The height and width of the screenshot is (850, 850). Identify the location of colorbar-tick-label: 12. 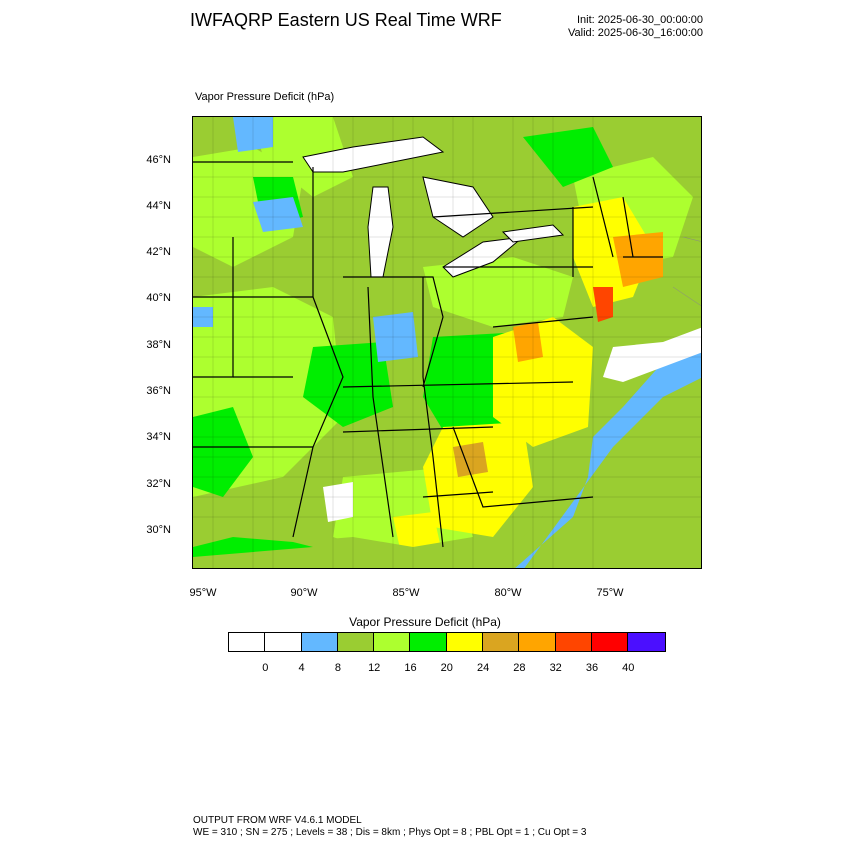
(374, 668).